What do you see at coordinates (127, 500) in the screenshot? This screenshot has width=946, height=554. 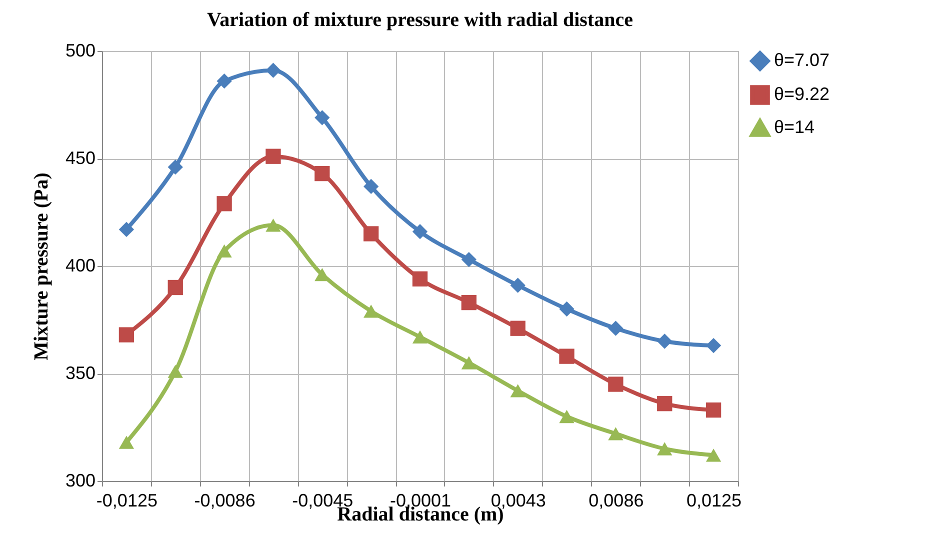 I see `x-tick-label: -0,0125` at bounding box center [127, 500].